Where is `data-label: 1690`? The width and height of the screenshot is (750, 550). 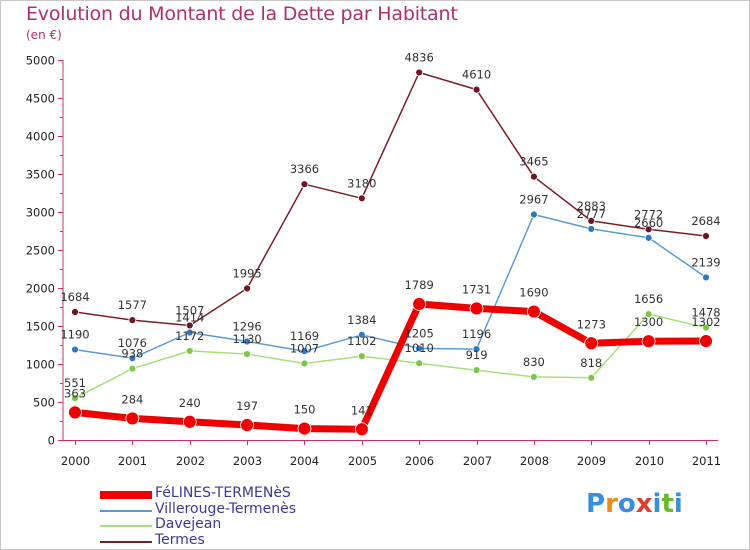
data-label: 1690 is located at coordinates (533, 293).